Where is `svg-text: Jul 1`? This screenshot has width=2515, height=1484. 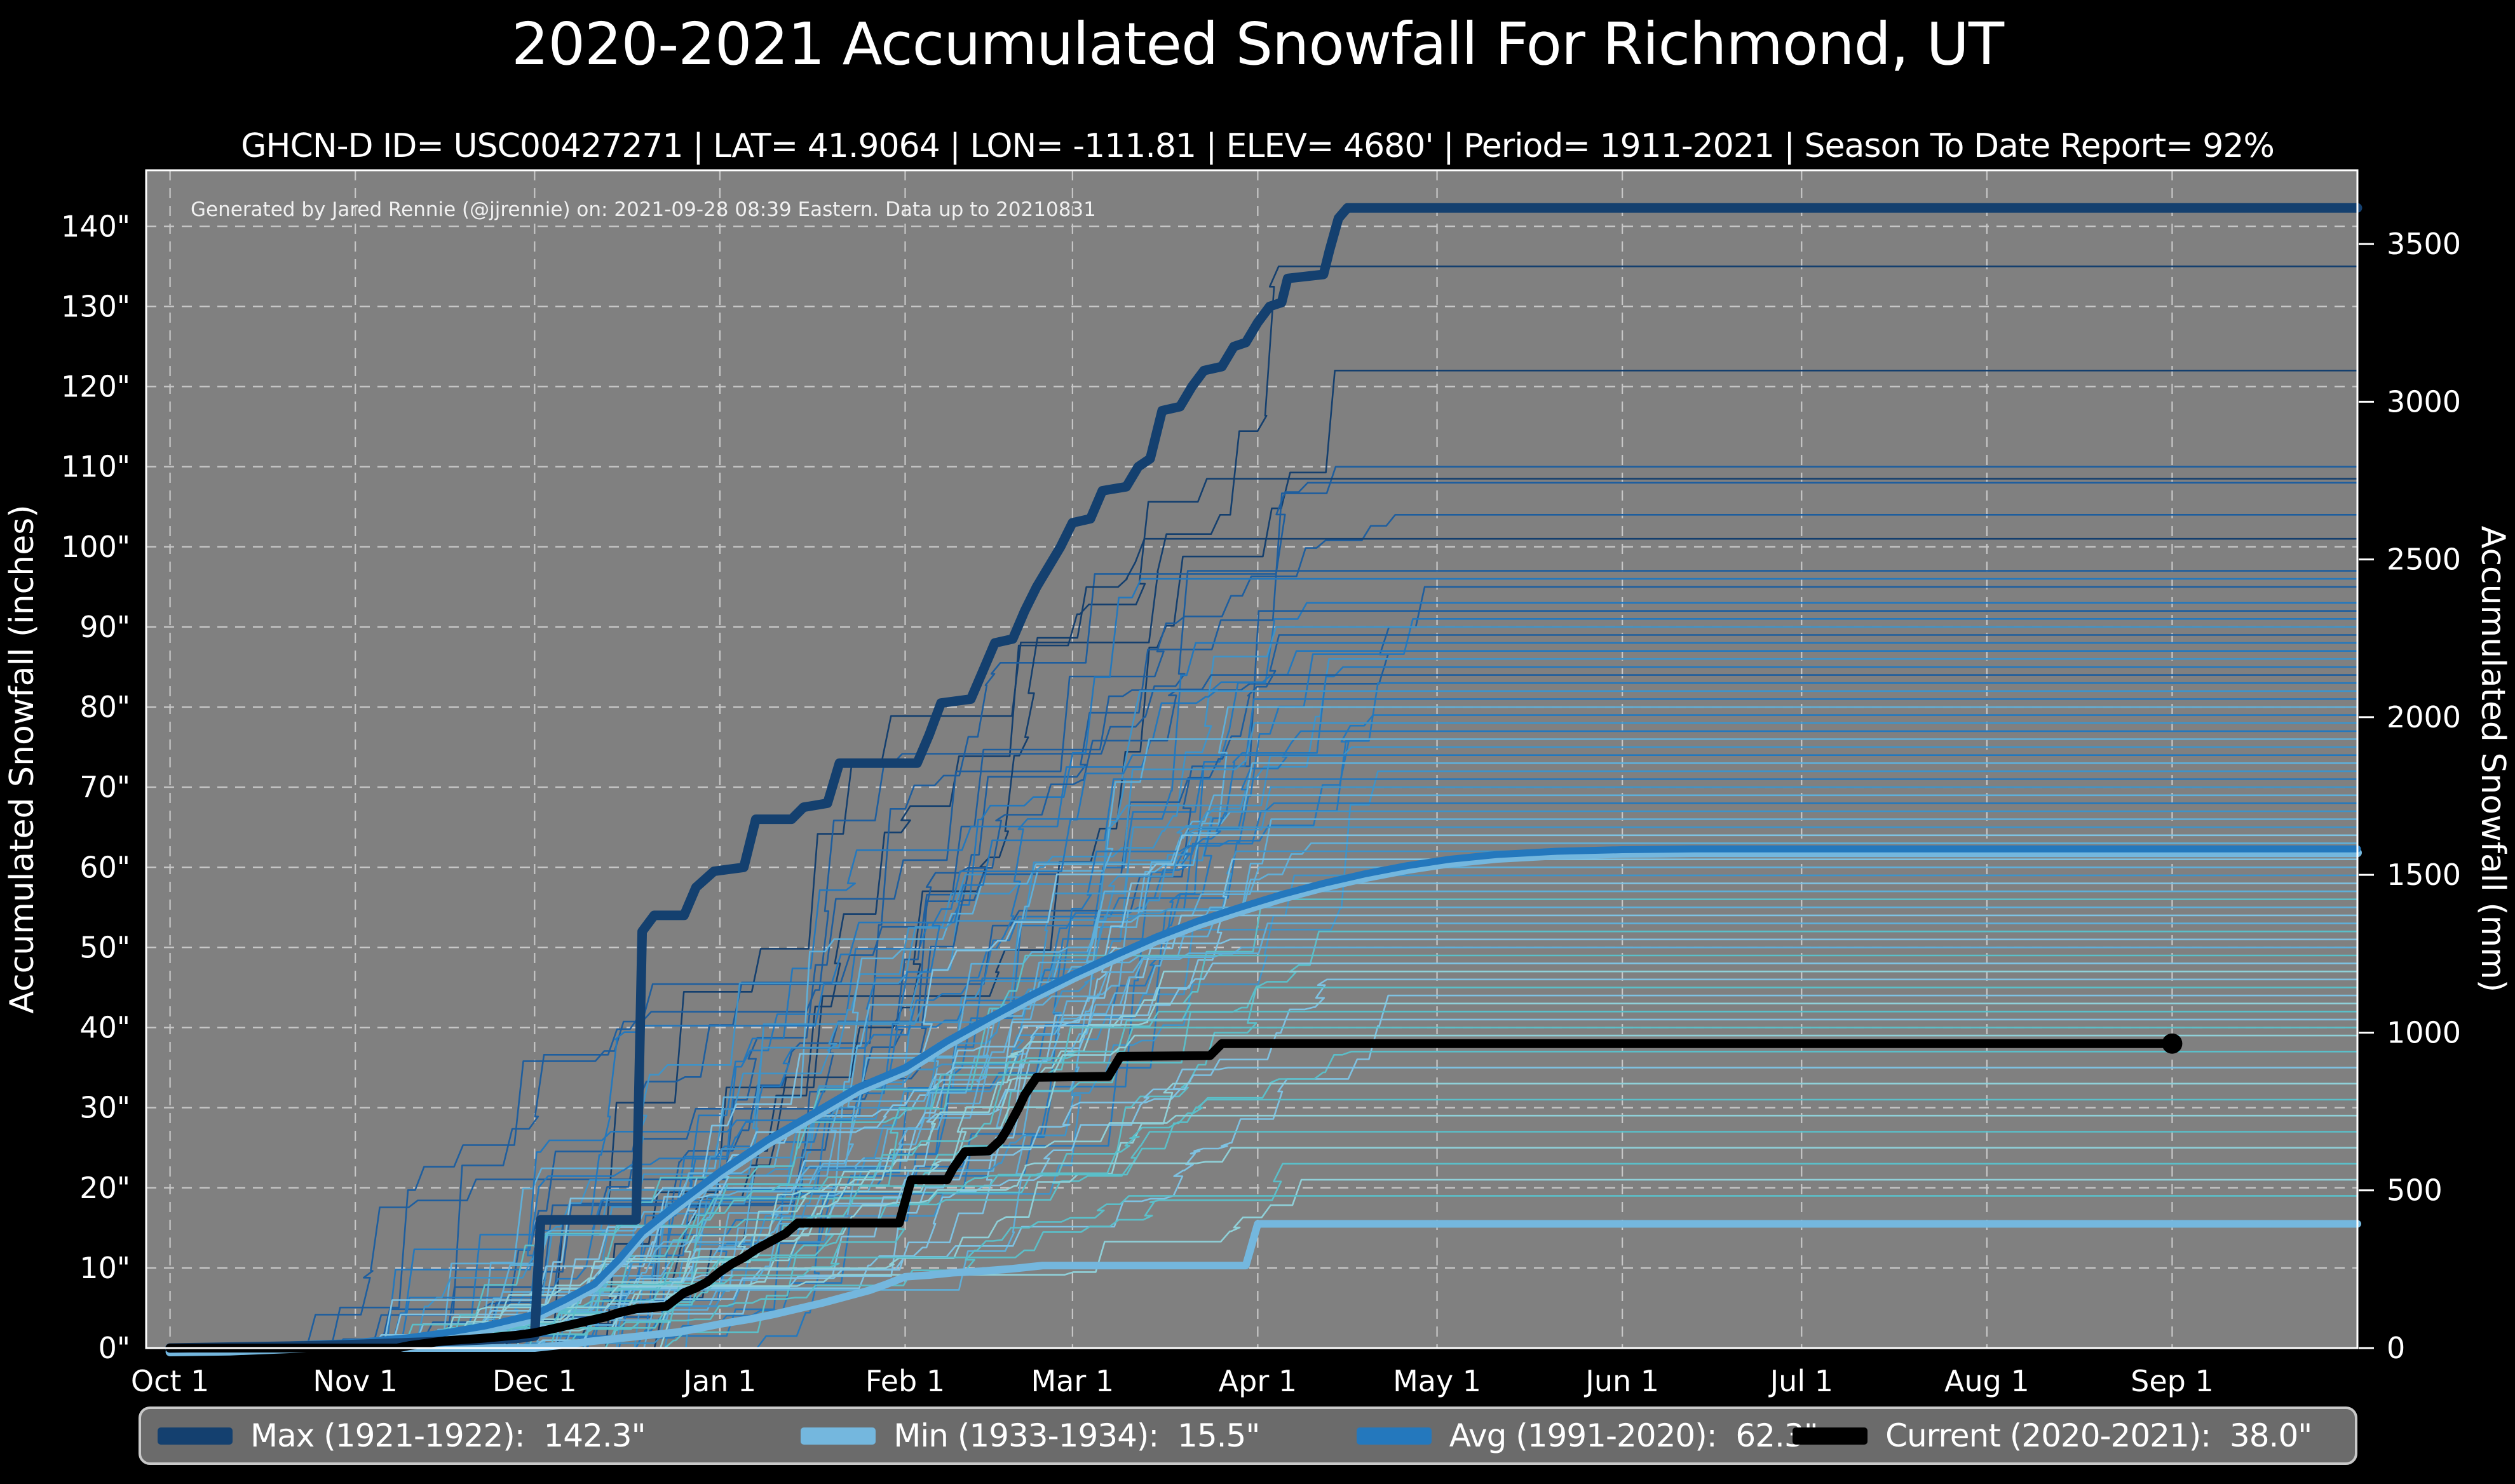 svg-text: Jul 1 is located at coordinates (1800, 1381).